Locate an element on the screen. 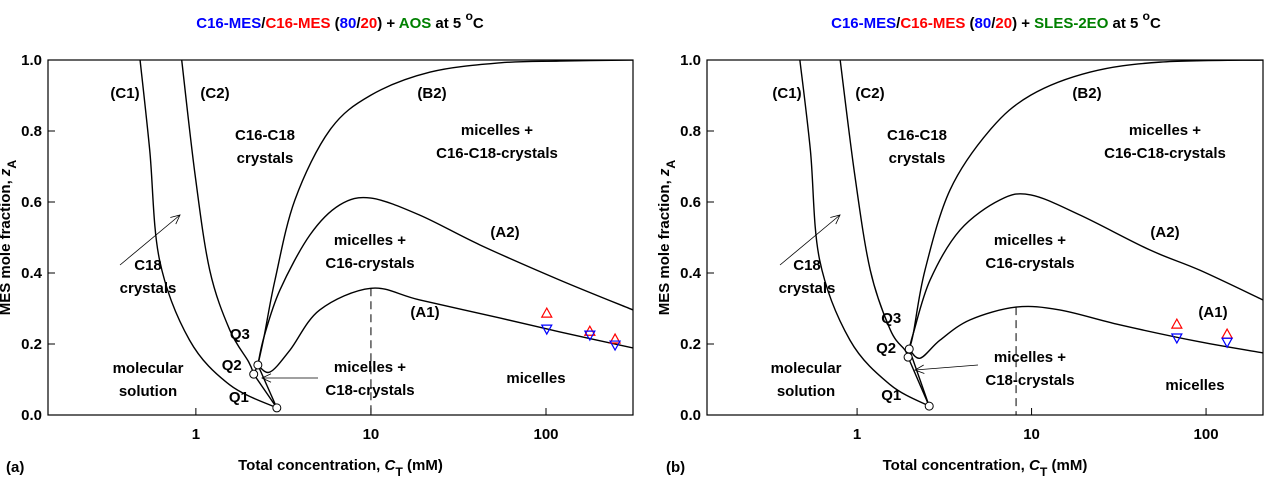  text-part: A is located at coordinates (671, 164).